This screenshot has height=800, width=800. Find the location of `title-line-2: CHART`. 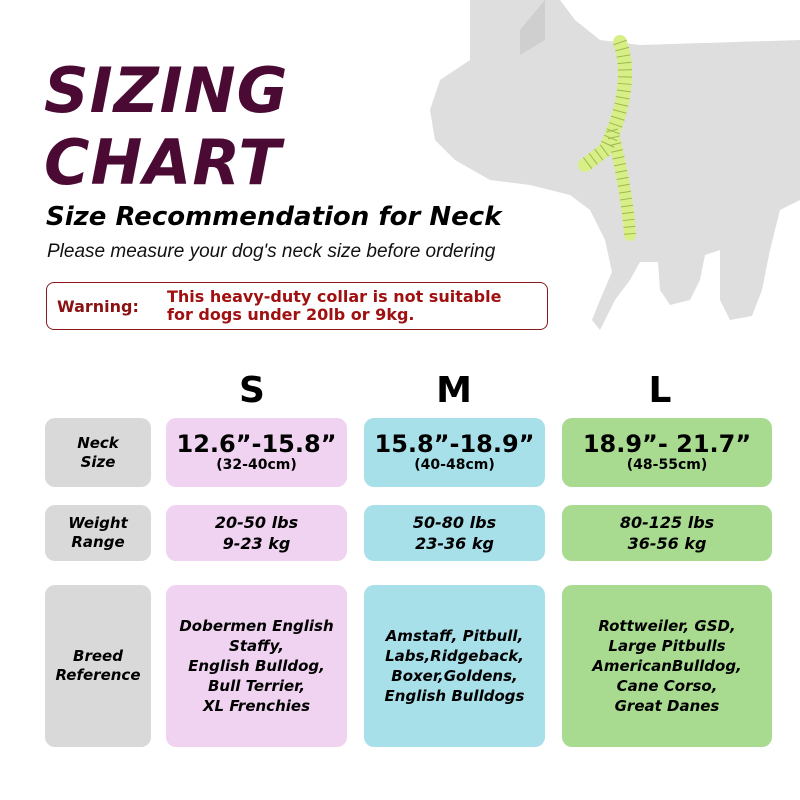

title-line-2: CHART is located at coordinates (163, 162).